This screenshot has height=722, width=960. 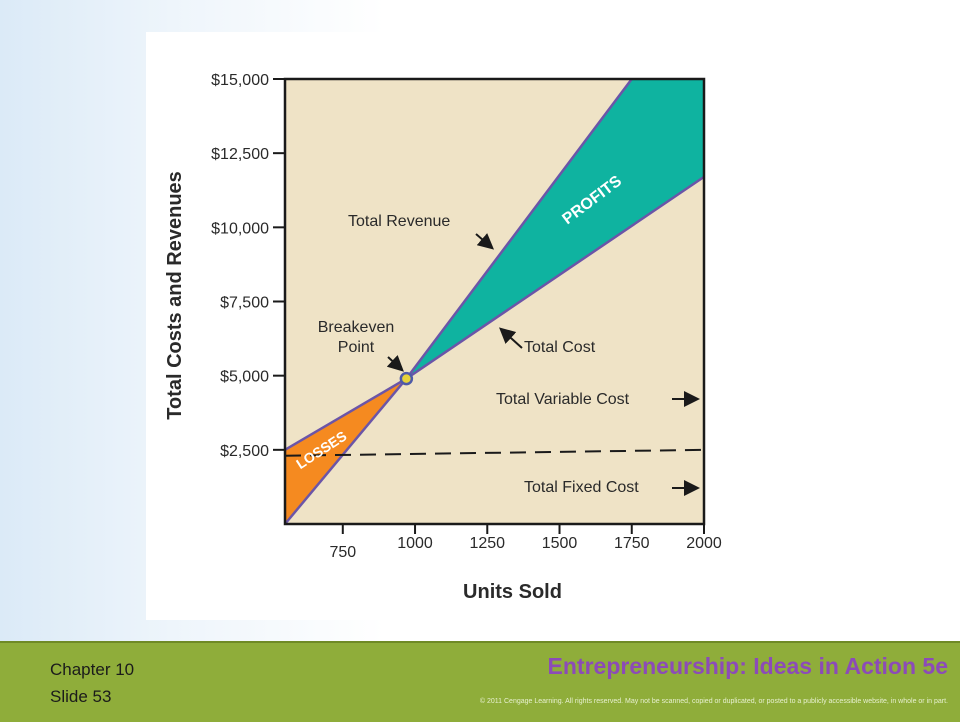 I want to click on total-variable-cost-annotation: Total Variable Cost, so click(x=563, y=399).